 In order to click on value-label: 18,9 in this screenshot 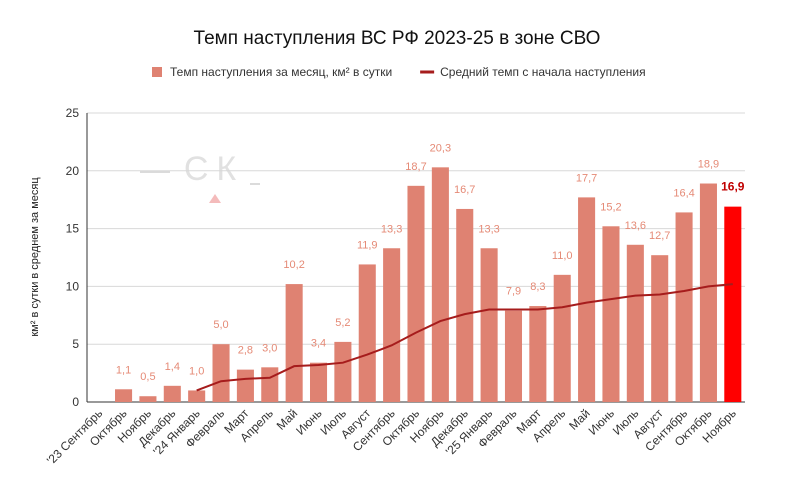, I will do `click(708, 165)`.